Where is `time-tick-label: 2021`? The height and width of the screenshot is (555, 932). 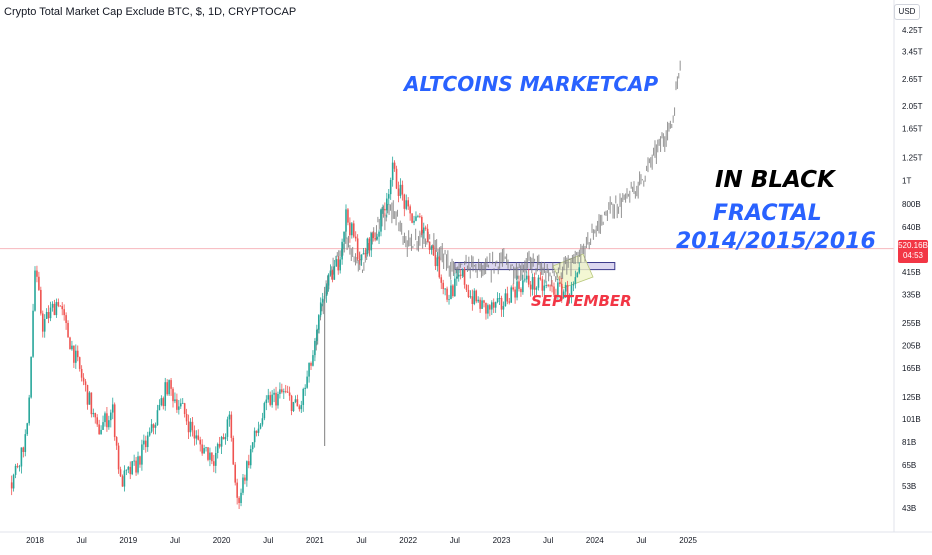 time-tick-label: 2021 is located at coordinates (315, 540).